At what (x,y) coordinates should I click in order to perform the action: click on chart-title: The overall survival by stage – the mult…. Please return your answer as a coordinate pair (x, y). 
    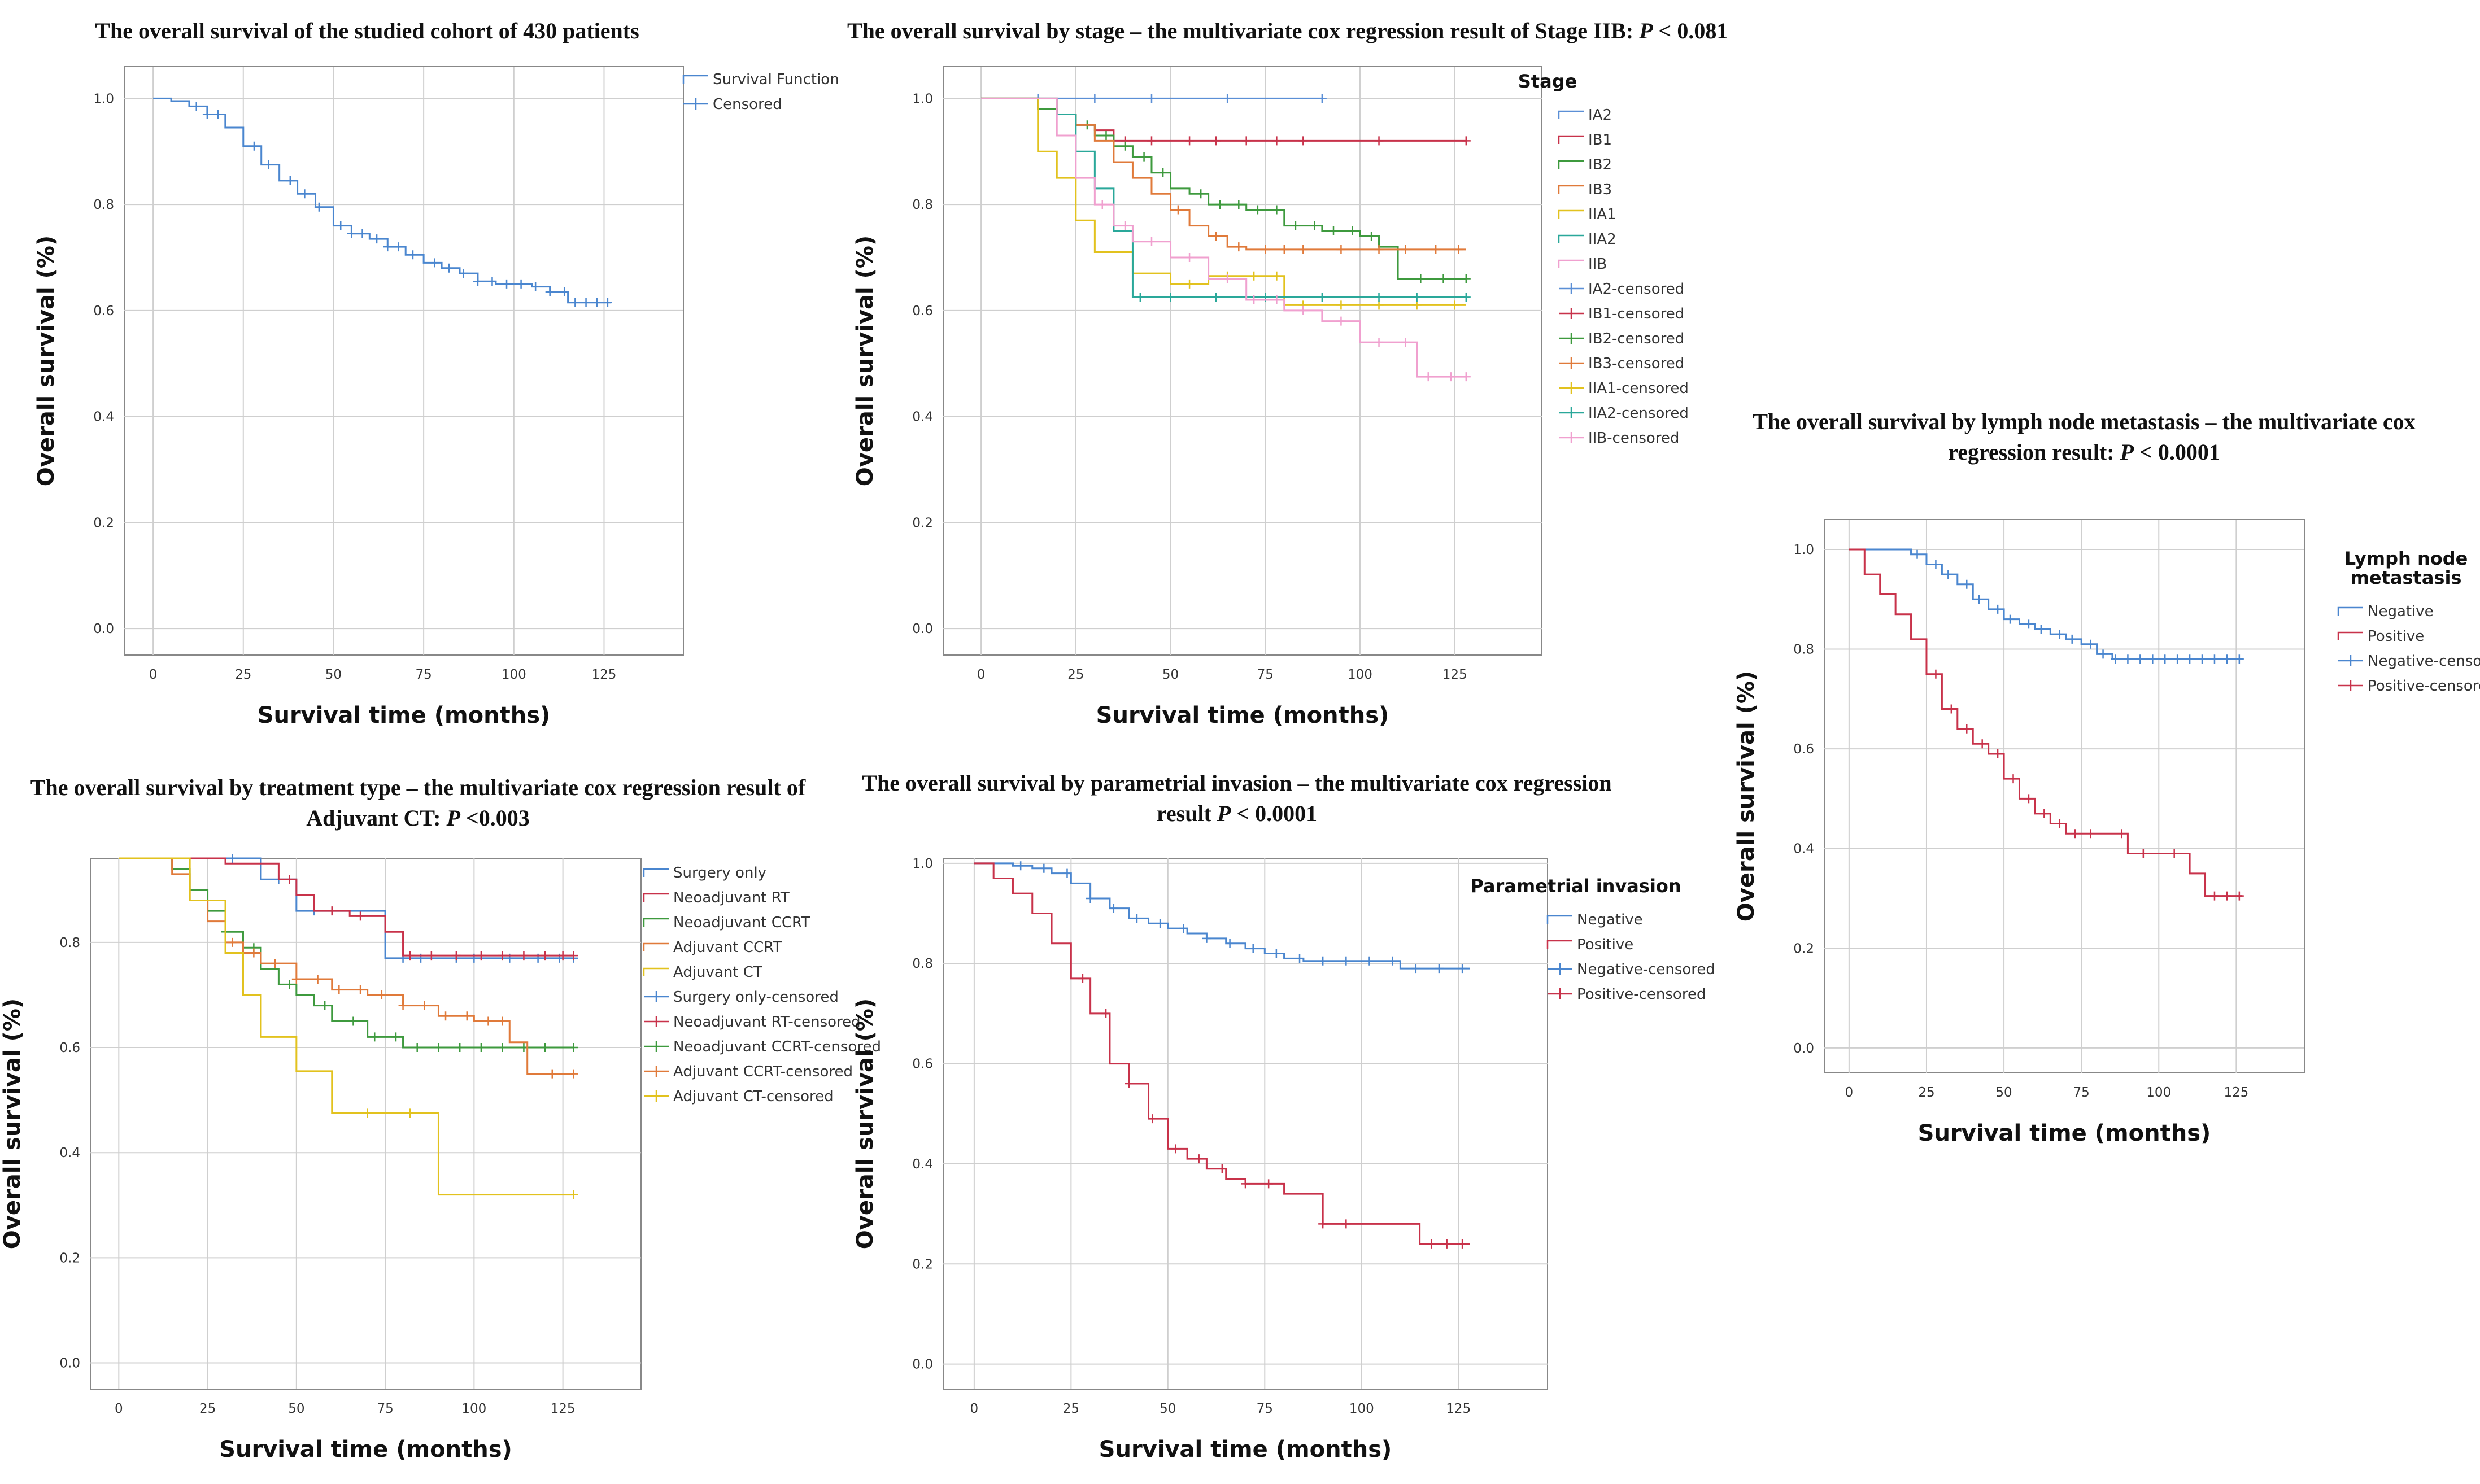
    Looking at the image, I should click on (1287, 30).